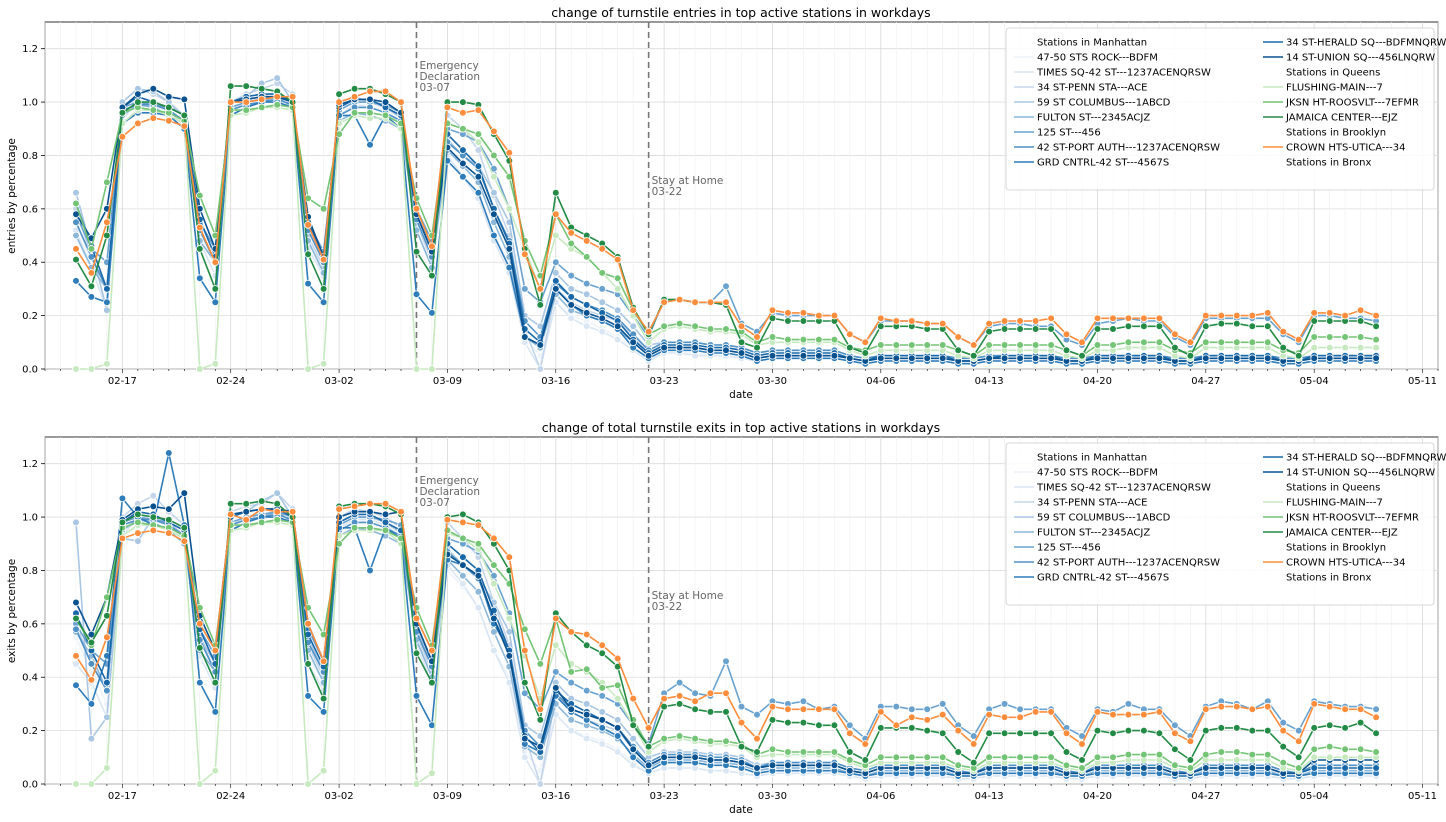 The height and width of the screenshot is (822, 1446). What do you see at coordinates (1336, 548) in the screenshot?
I see `legend-group-header: Stations in Brooklyn` at bounding box center [1336, 548].